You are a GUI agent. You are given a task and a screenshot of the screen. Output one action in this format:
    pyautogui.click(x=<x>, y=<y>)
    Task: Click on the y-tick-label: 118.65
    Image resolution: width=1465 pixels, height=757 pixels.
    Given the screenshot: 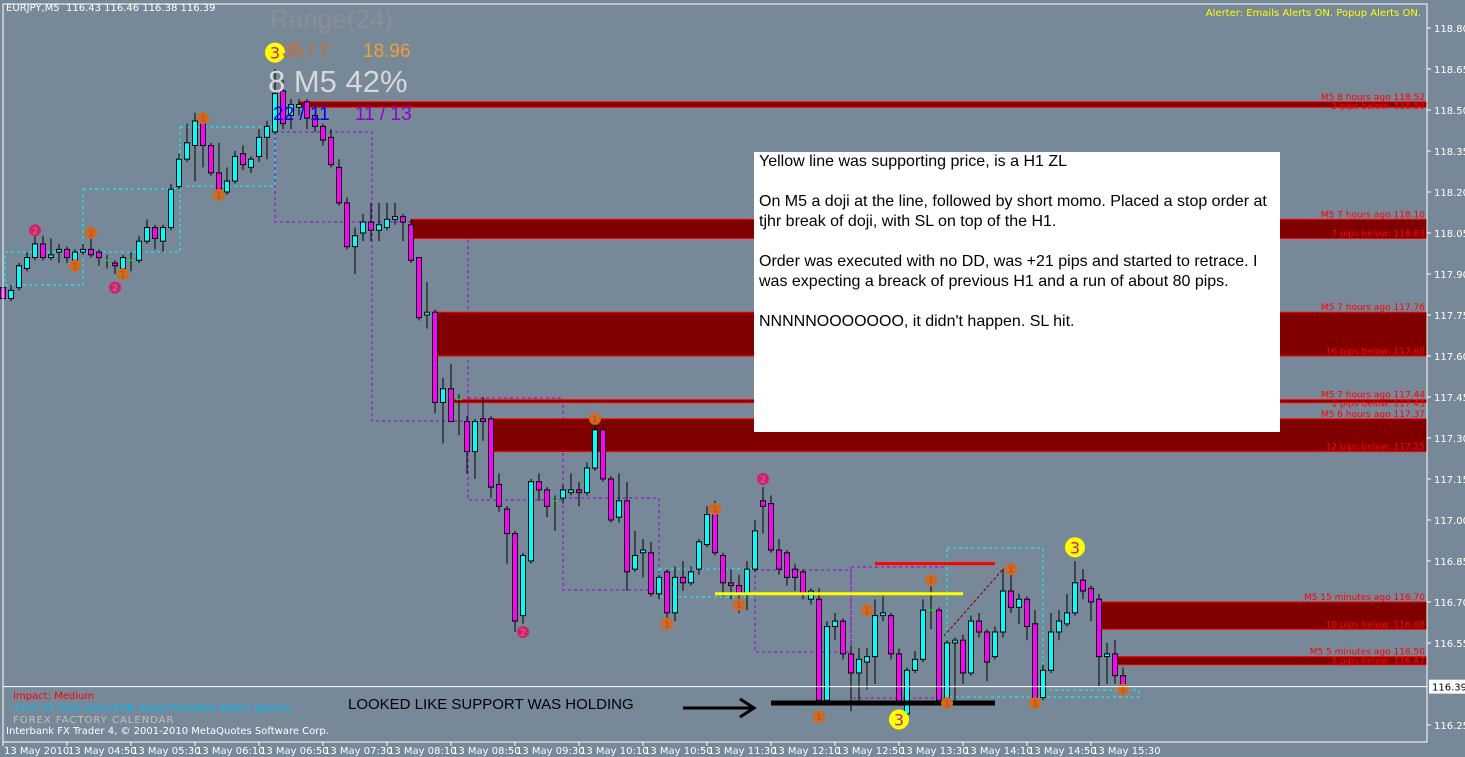 What is the action you would take?
    pyautogui.click(x=1449, y=70)
    